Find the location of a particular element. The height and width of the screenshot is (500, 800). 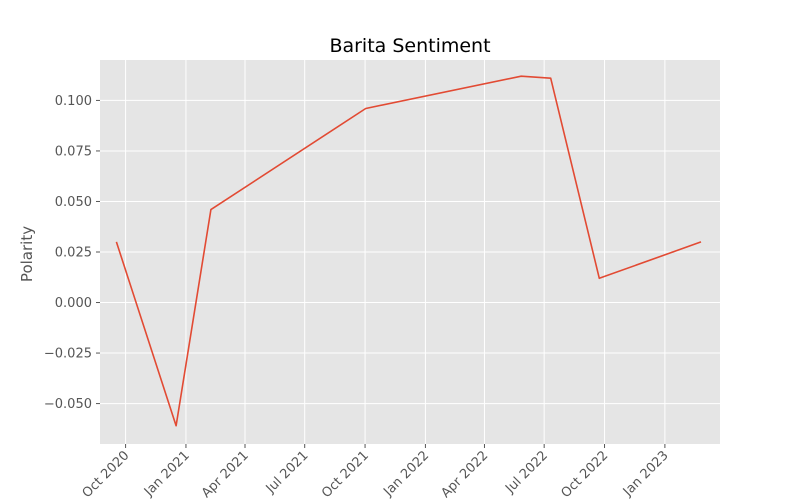

x-tick-label: Apr 2022 is located at coordinates (464, 474).